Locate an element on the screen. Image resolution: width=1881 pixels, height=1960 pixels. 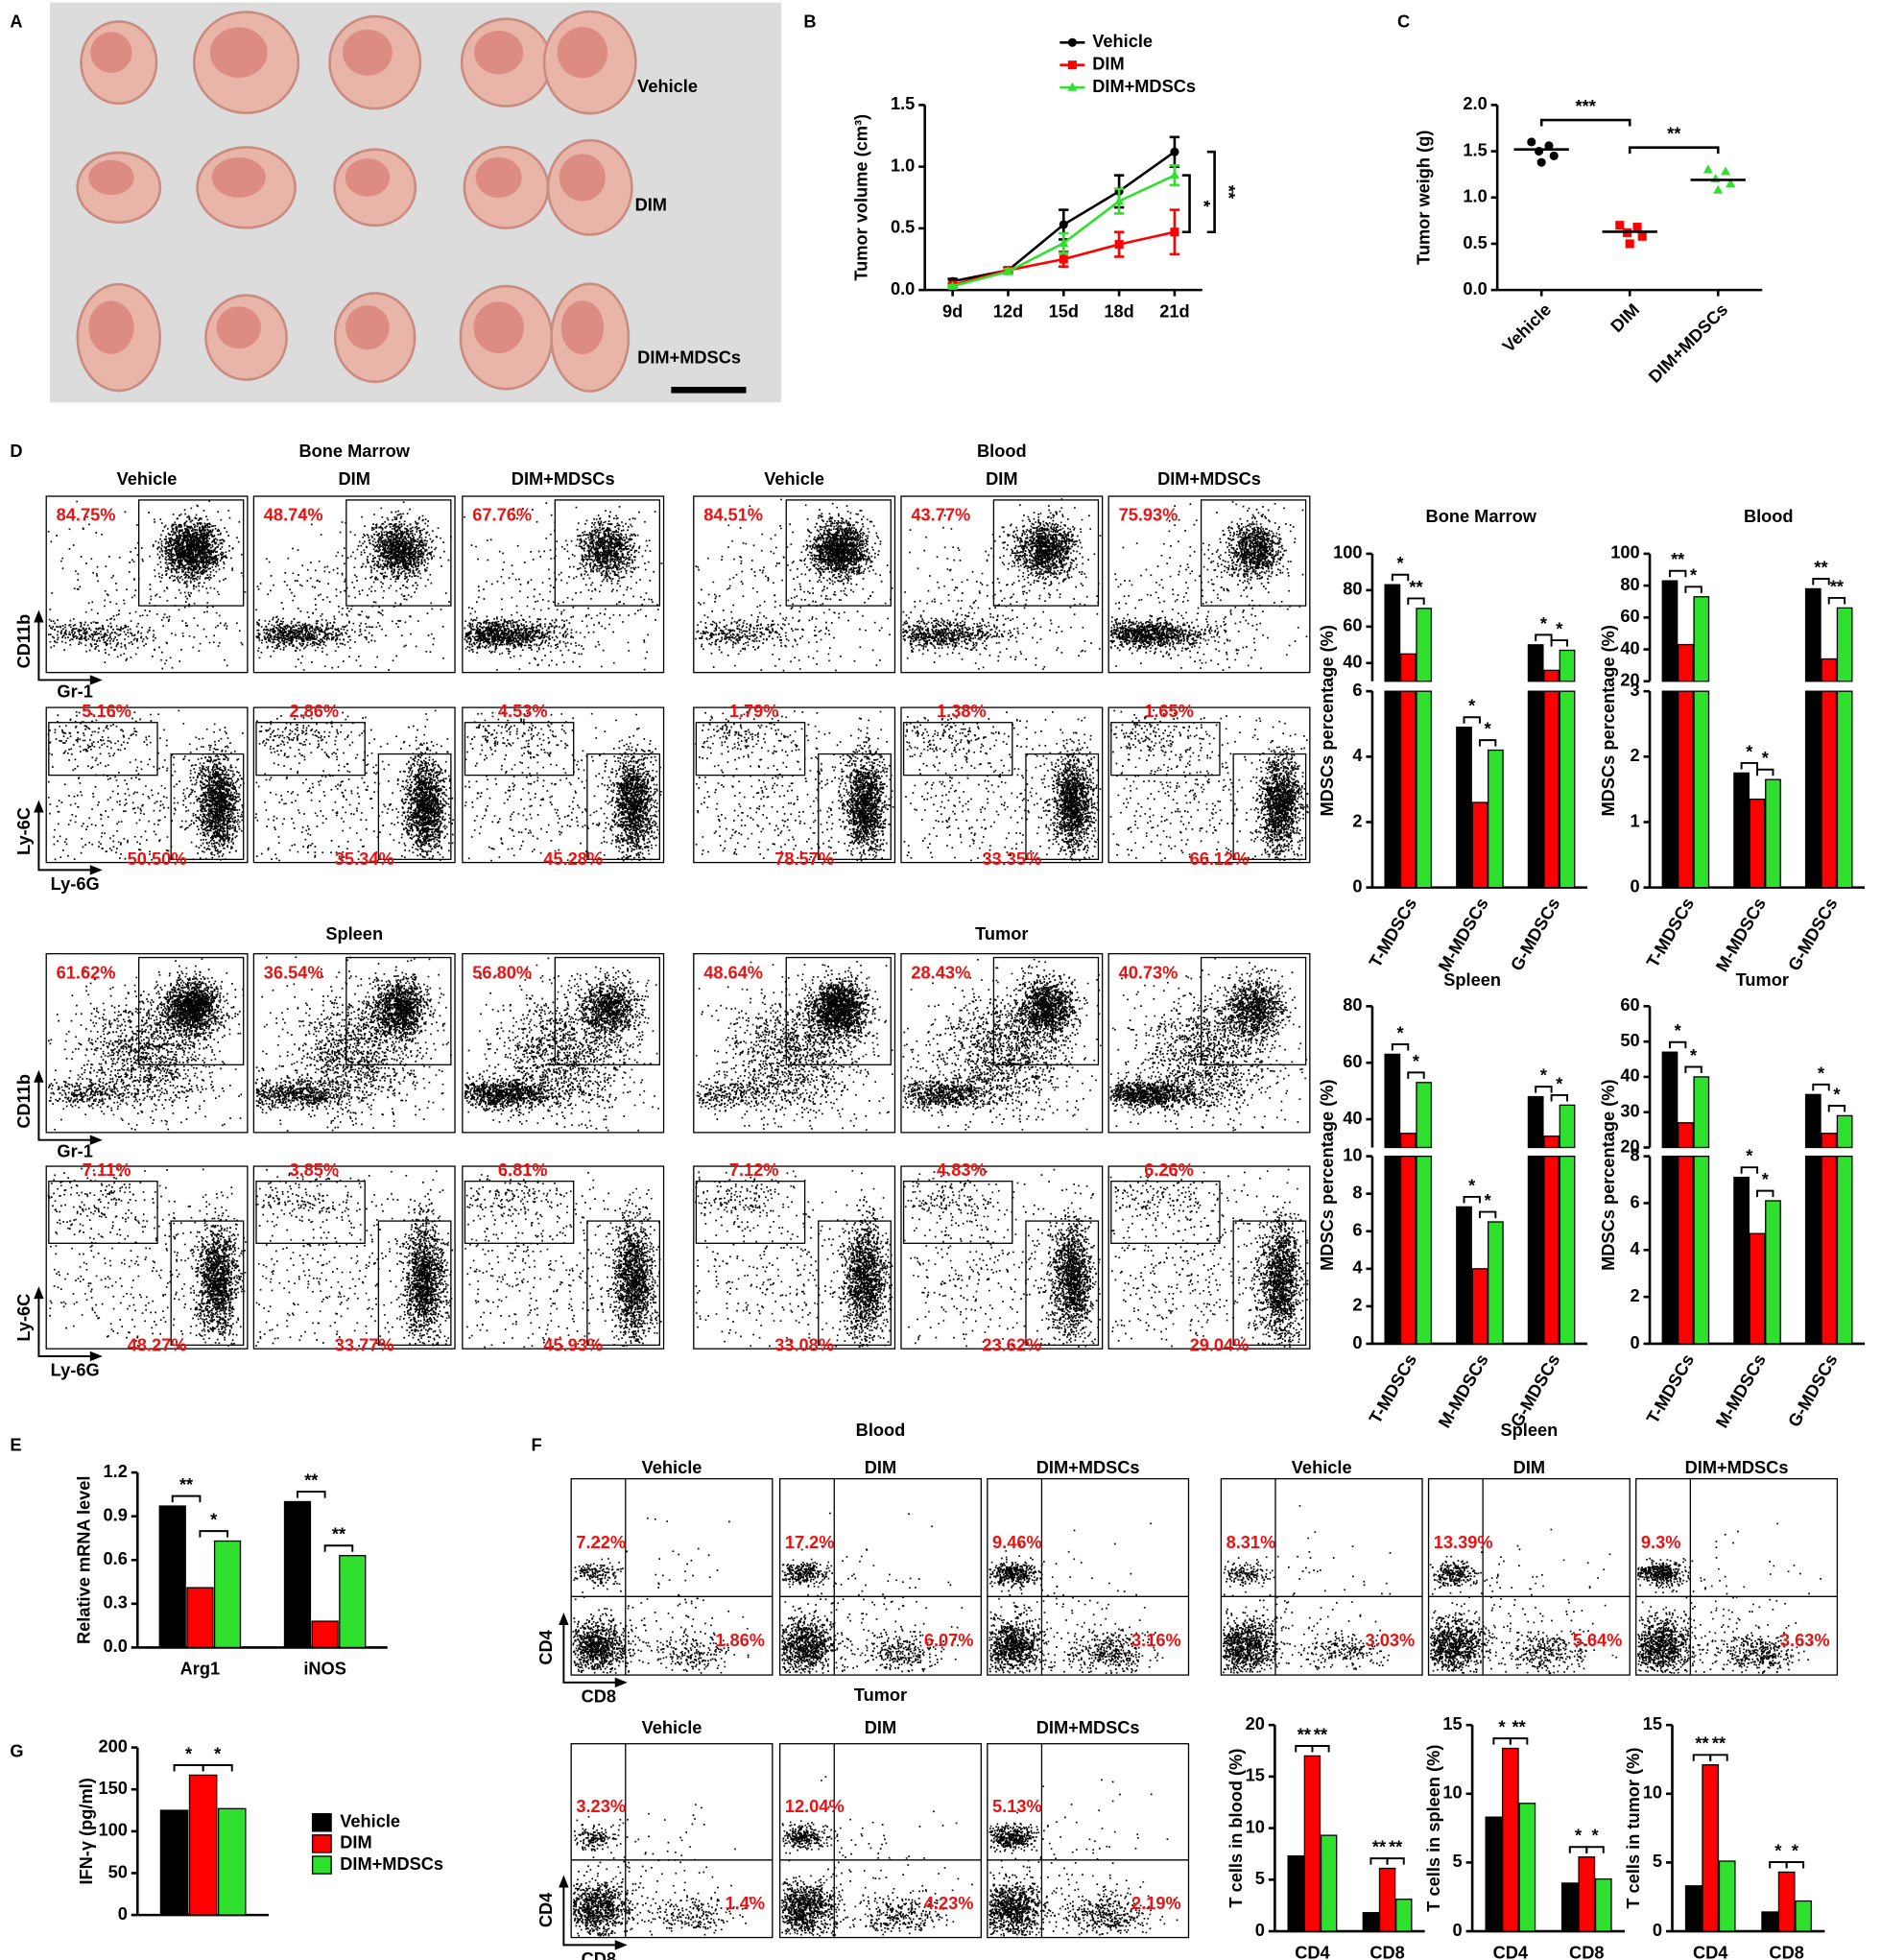
panel-label: D is located at coordinates (16, 451).